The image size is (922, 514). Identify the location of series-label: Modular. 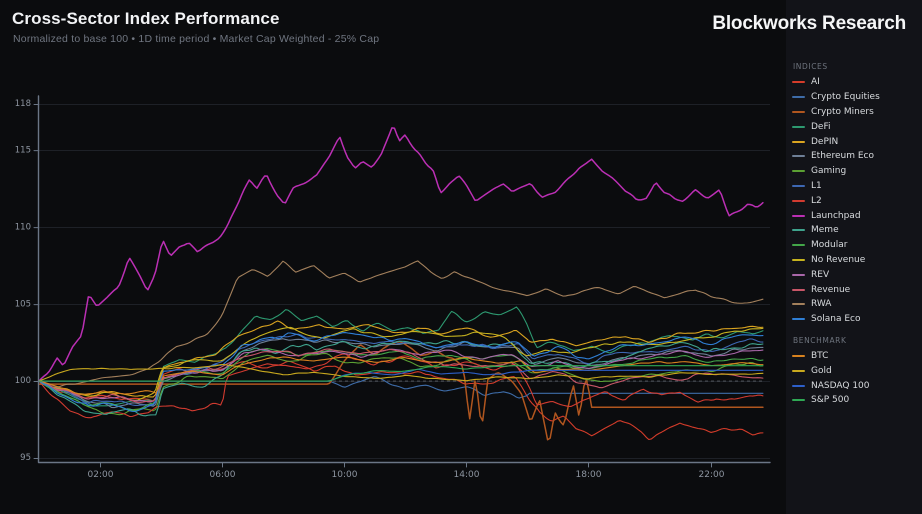
(829, 245).